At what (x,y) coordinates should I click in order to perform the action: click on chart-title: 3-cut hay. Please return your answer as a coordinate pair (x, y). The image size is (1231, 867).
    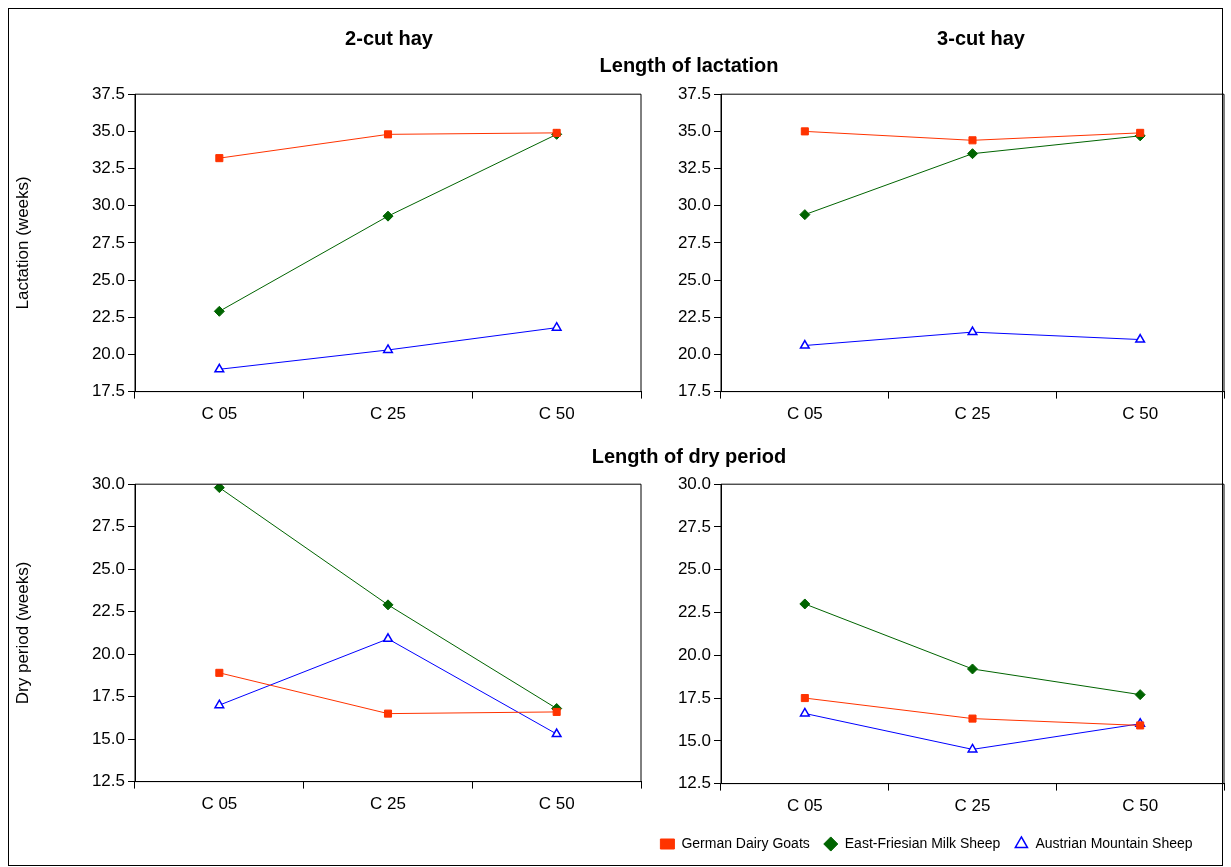
    Looking at the image, I should click on (981, 38).